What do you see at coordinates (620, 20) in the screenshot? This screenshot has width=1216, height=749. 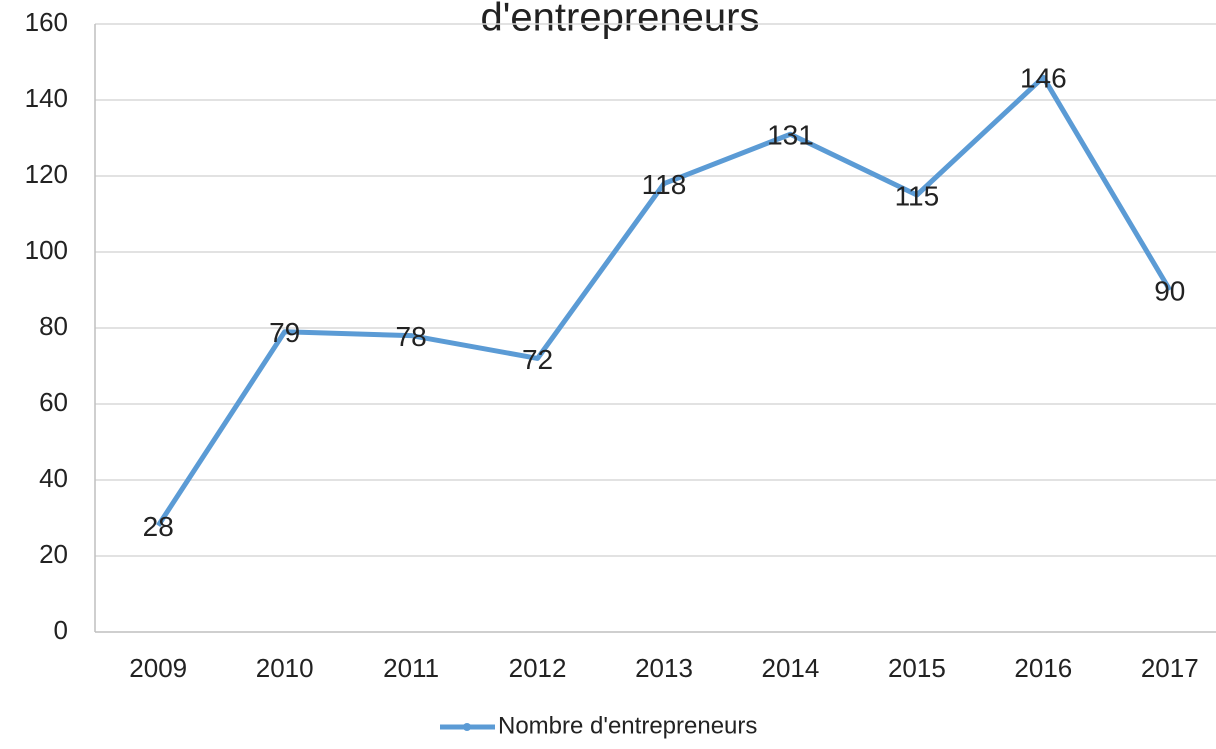 I see `chart-title: d'entrepreneurs` at bounding box center [620, 20].